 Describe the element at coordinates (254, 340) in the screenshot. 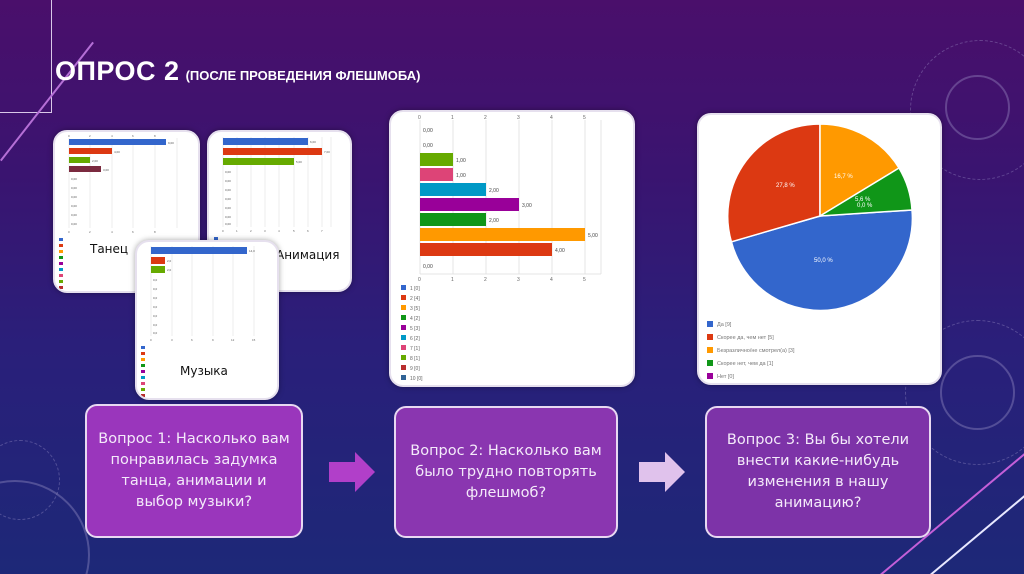

I see `svg-text: 15` at that location.